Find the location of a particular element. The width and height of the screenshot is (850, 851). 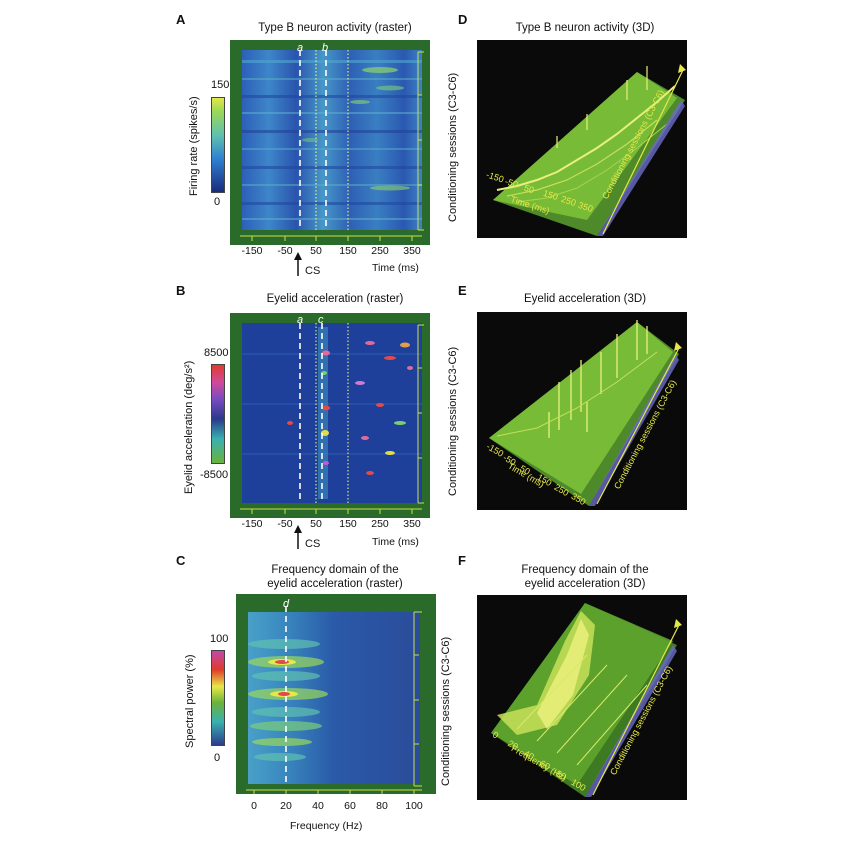

panel-letter-f: F is located at coordinates (462, 560).